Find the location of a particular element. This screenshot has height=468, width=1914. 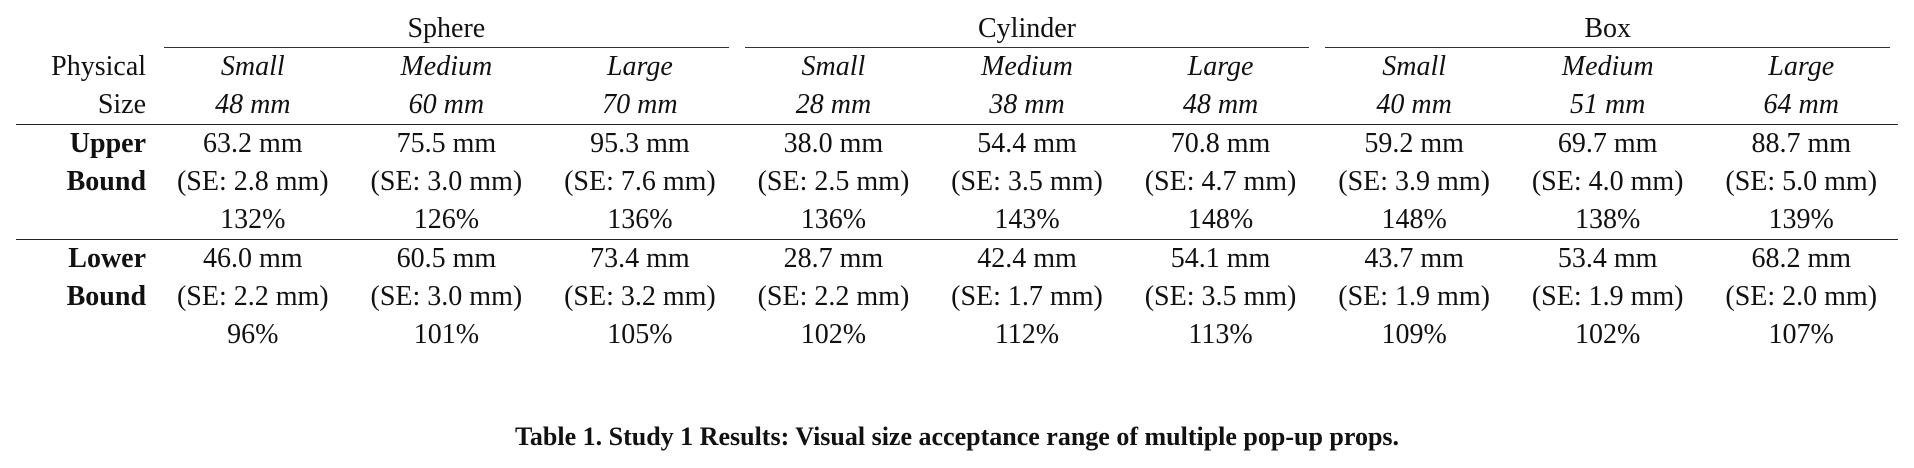

table-cell: 53.4 mm (SE: 1.9 mm) 102% is located at coordinates (1607, 296).